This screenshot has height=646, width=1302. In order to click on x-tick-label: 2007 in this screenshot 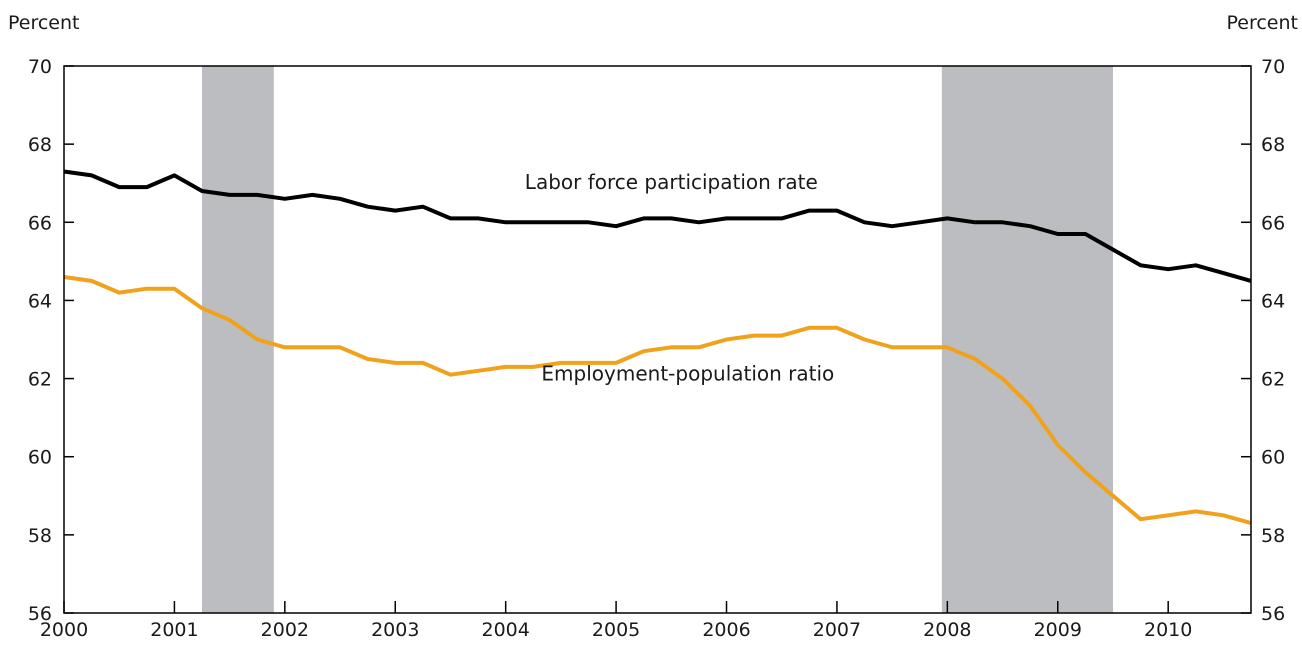, I will do `click(837, 630)`.